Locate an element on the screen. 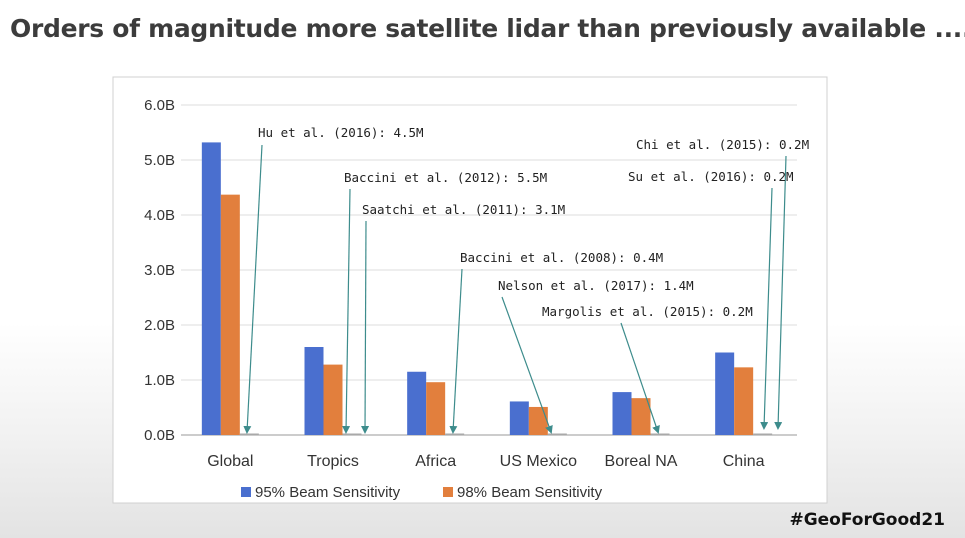  y-tick-label: 3.0B is located at coordinates (159, 270).